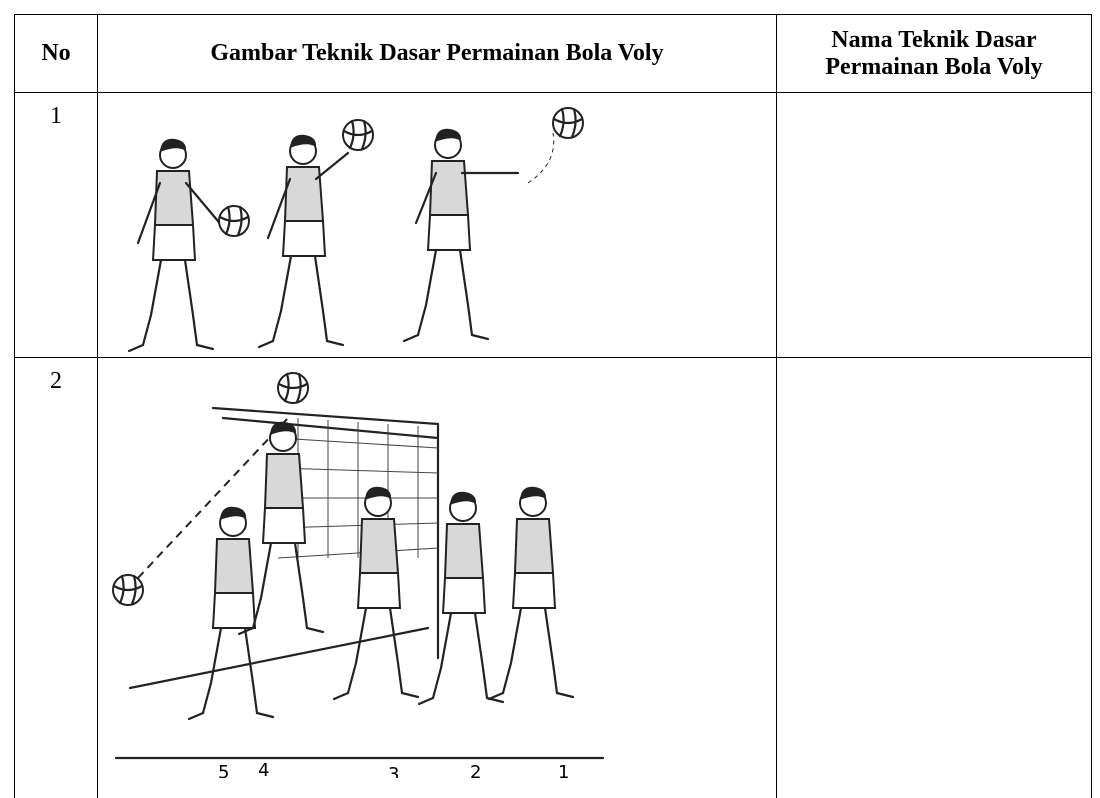 This screenshot has width=1100, height=798. Describe the element at coordinates (56, 225) in the screenshot. I see `row-number: 1` at that location.